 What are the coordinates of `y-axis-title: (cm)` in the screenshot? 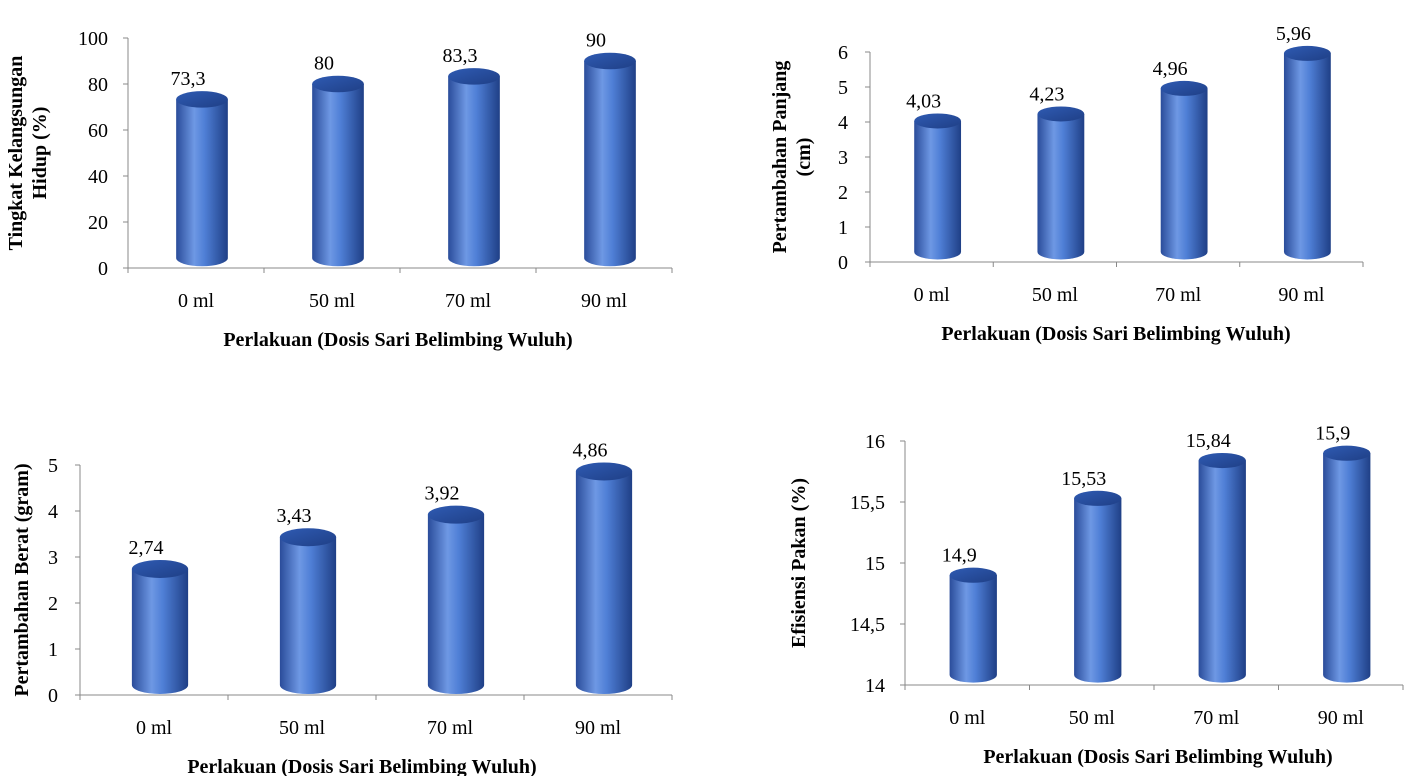 It's located at (804, 157).